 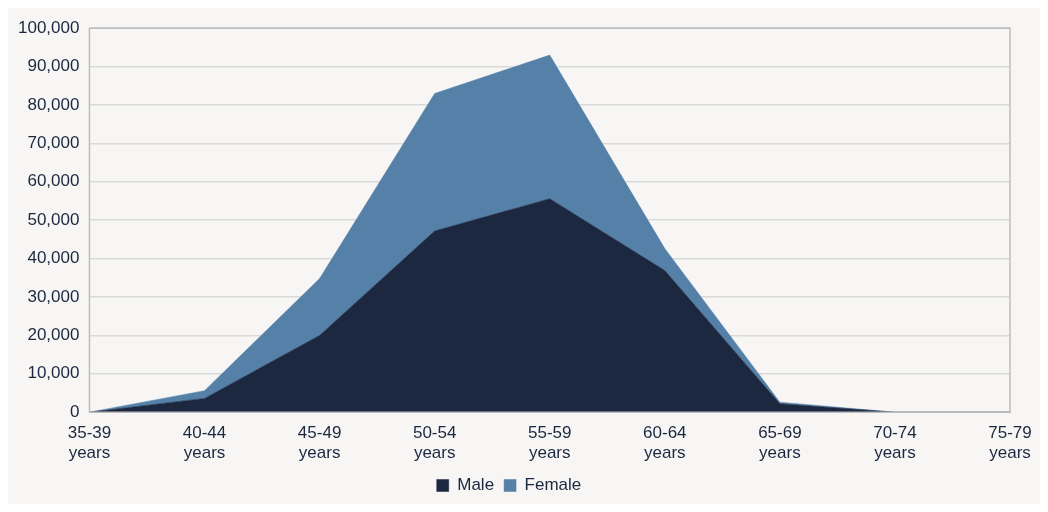 I want to click on y-tick-label: 20,000, so click(x=53, y=335).